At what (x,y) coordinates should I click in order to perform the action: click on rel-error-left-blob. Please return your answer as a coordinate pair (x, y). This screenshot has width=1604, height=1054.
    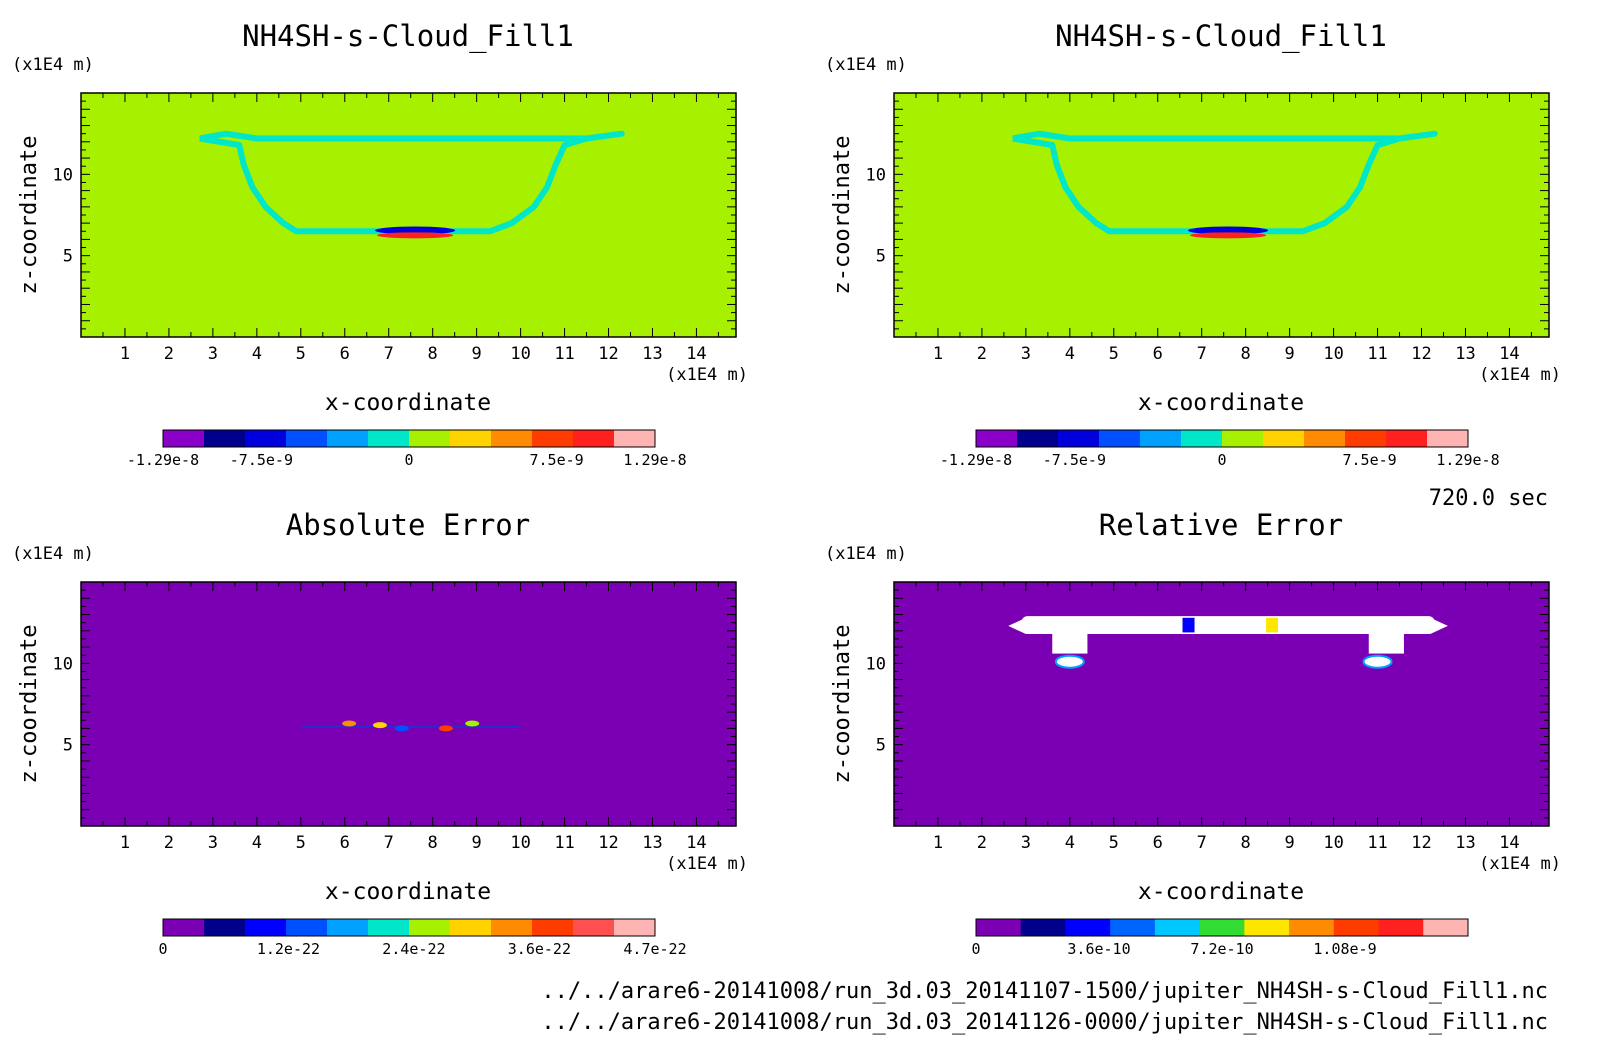
    Looking at the image, I should click on (1069, 661).